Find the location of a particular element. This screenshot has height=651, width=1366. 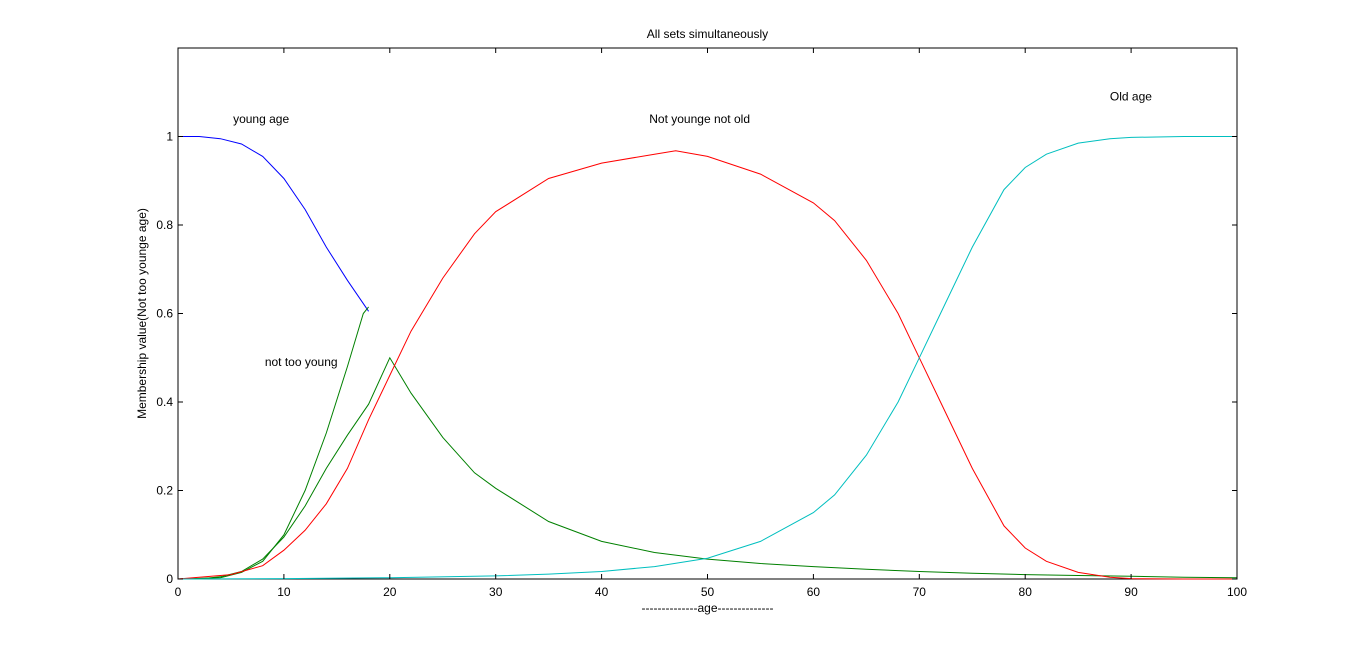

x-tick-label: 90 is located at coordinates (1131, 592).